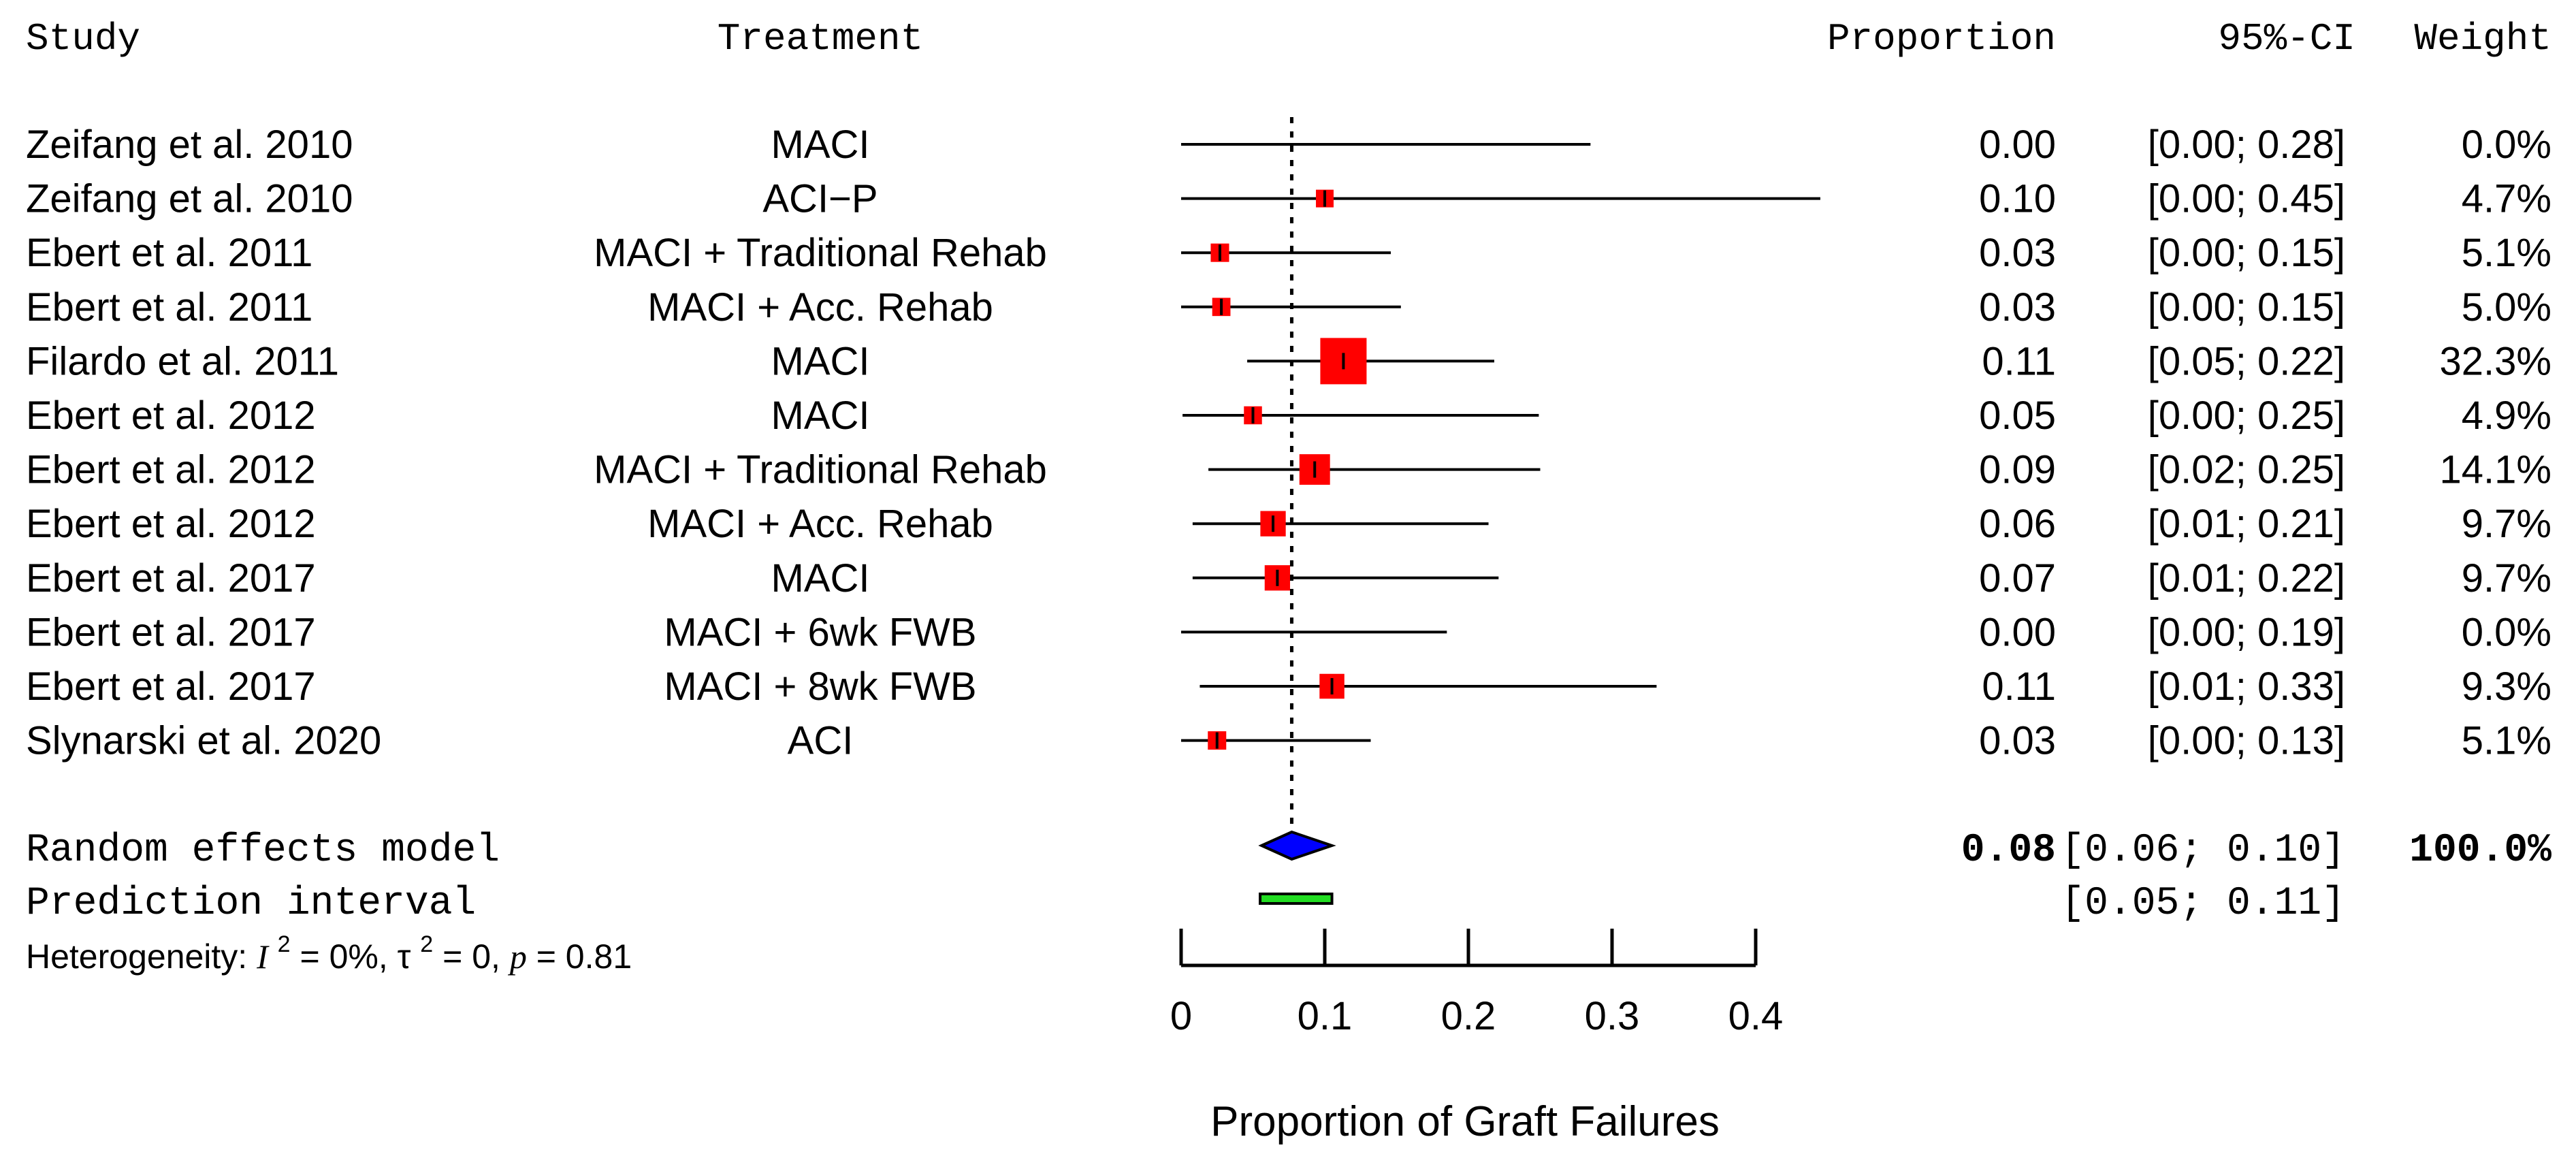 This screenshot has width=2576, height=1154. What do you see at coordinates (2017, 470) in the screenshot?
I see `proportion-value: 0.09` at bounding box center [2017, 470].